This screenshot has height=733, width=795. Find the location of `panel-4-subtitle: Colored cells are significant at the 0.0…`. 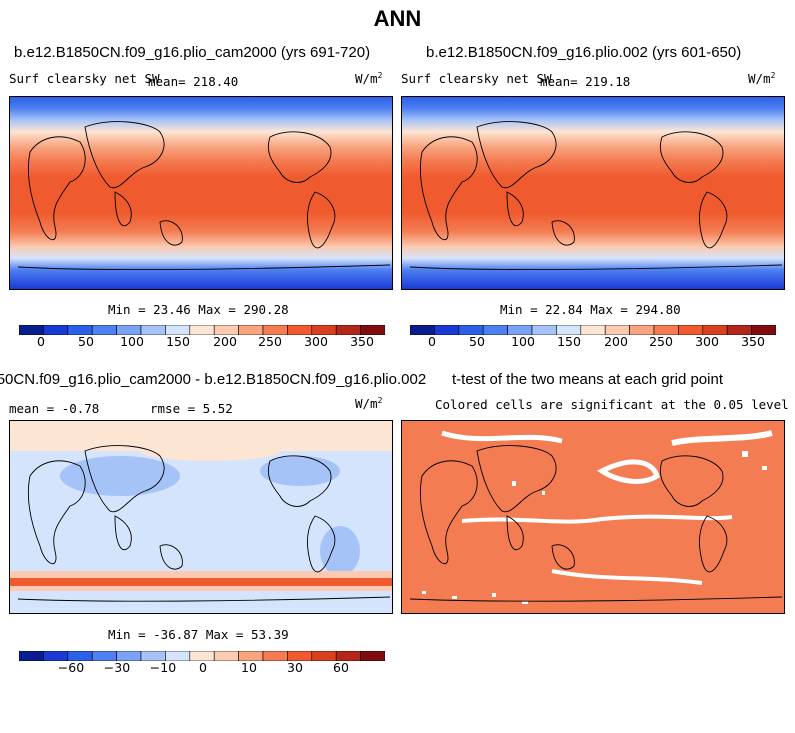

panel-4-subtitle: Colored cells are significant at the 0.0… is located at coordinates (612, 404).